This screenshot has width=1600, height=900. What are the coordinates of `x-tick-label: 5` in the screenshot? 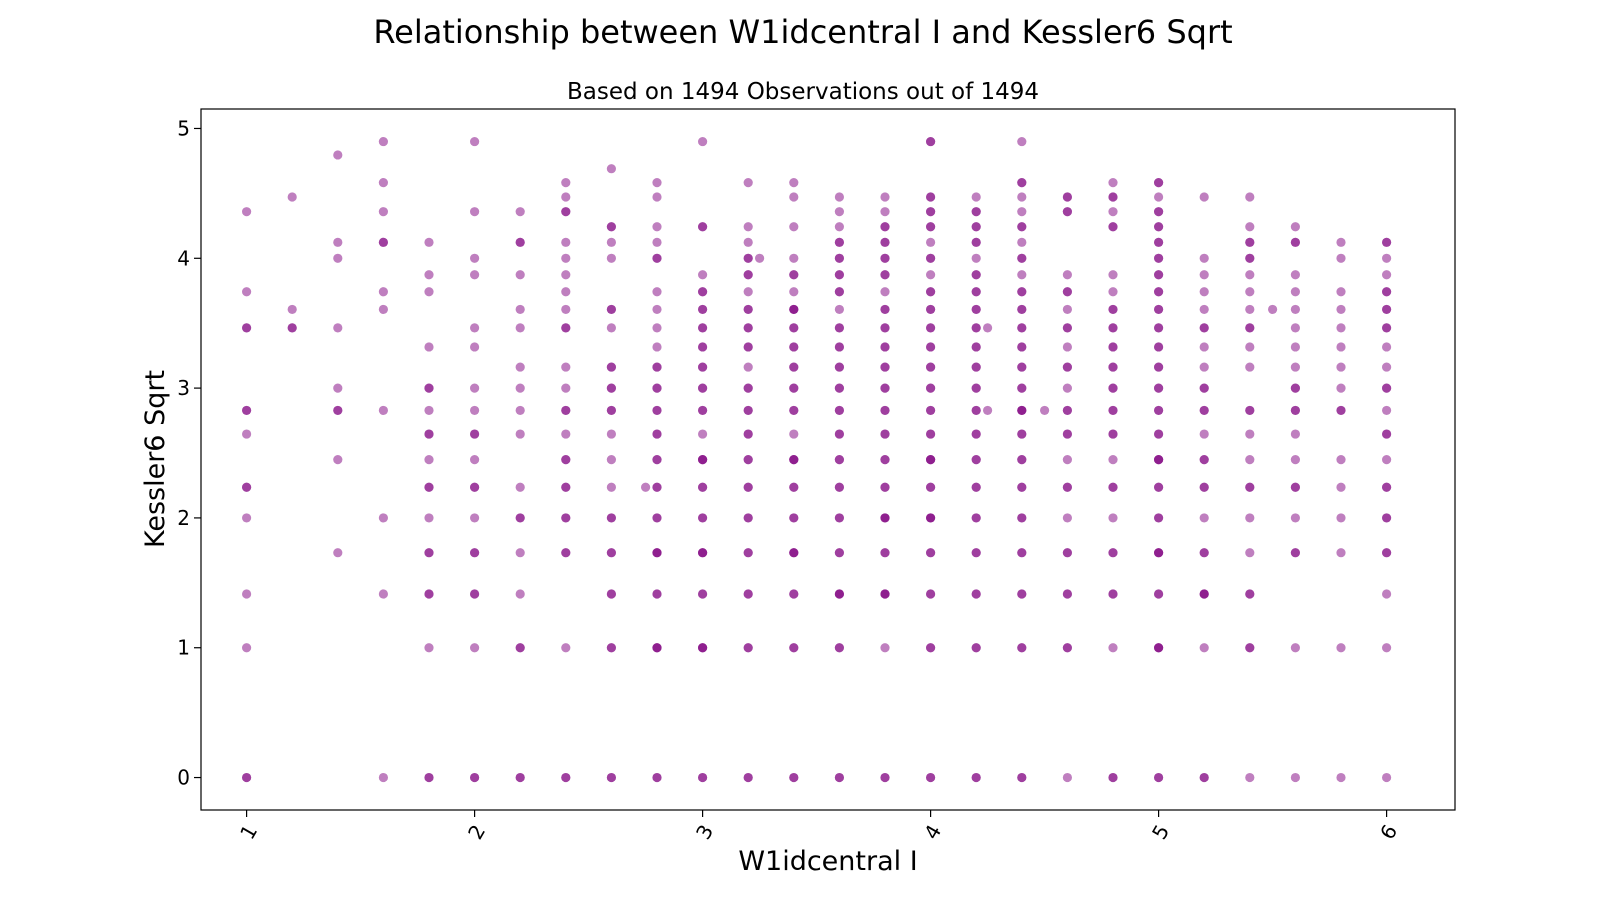 It's located at (1160, 831).